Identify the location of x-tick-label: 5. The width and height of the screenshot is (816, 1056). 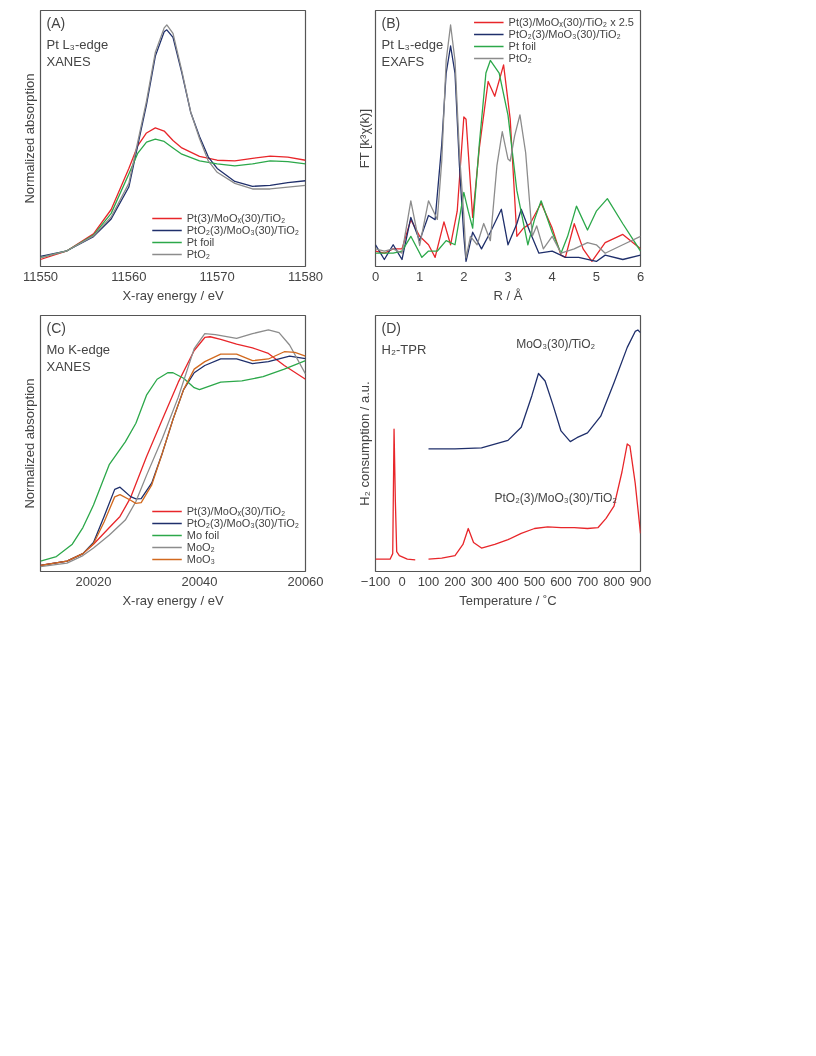
(596, 276).